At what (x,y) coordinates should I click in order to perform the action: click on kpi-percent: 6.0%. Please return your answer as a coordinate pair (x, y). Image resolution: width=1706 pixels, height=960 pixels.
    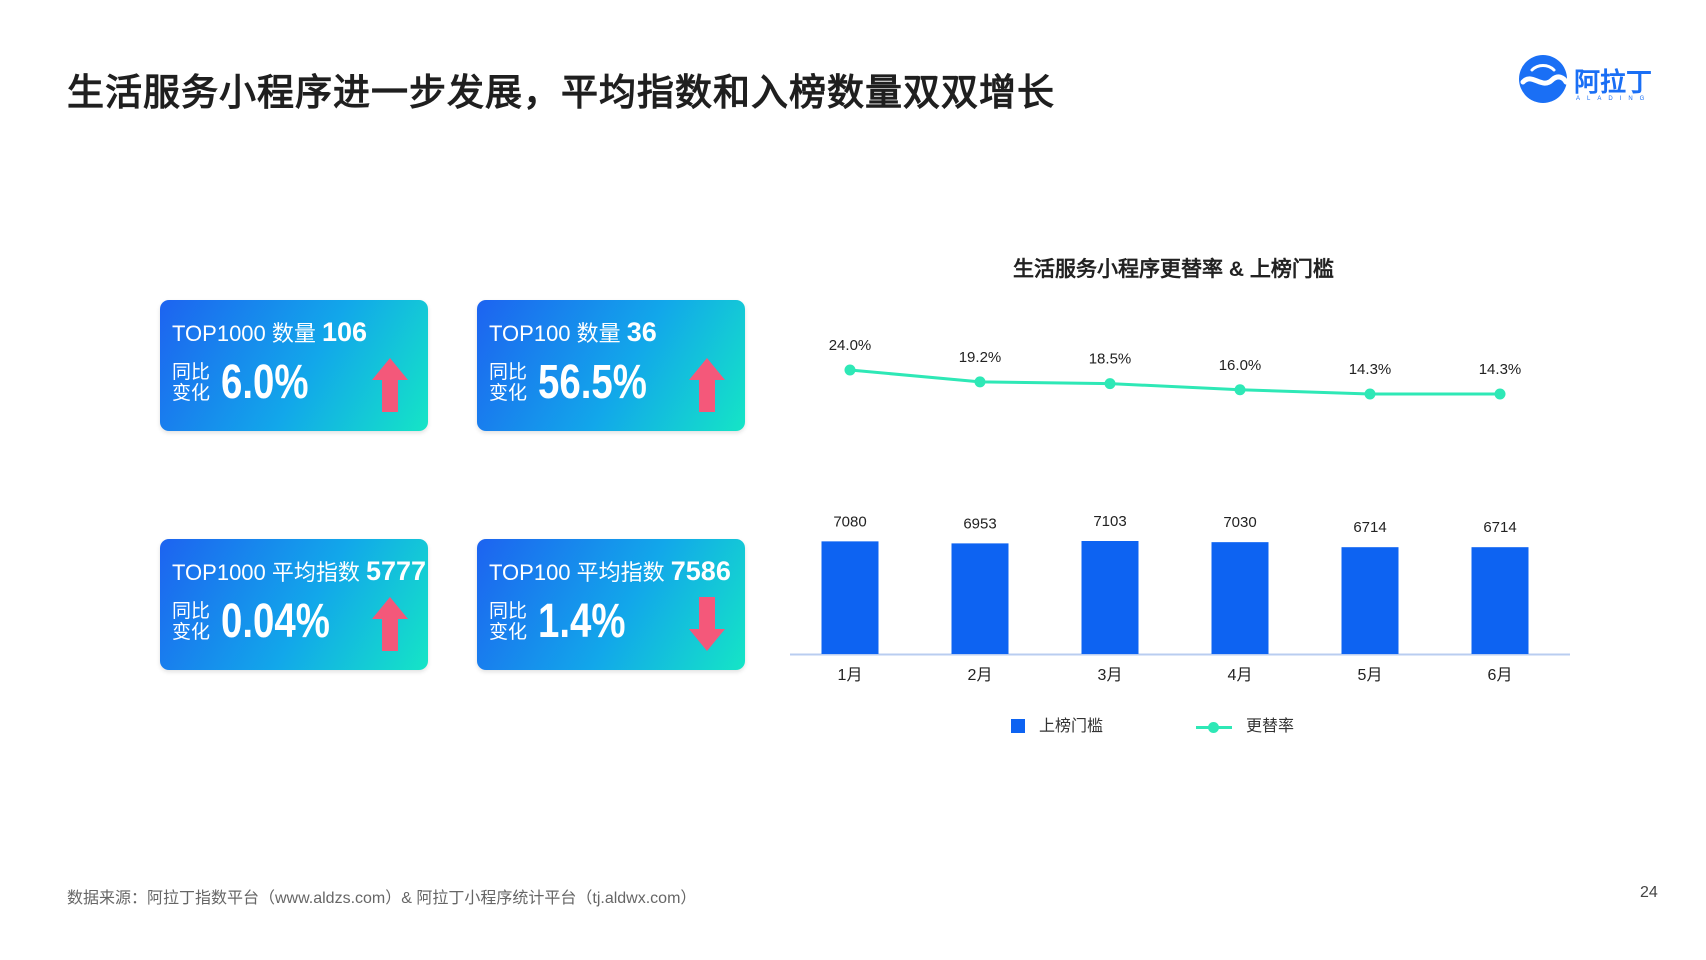
    Looking at the image, I should click on (265, 382).